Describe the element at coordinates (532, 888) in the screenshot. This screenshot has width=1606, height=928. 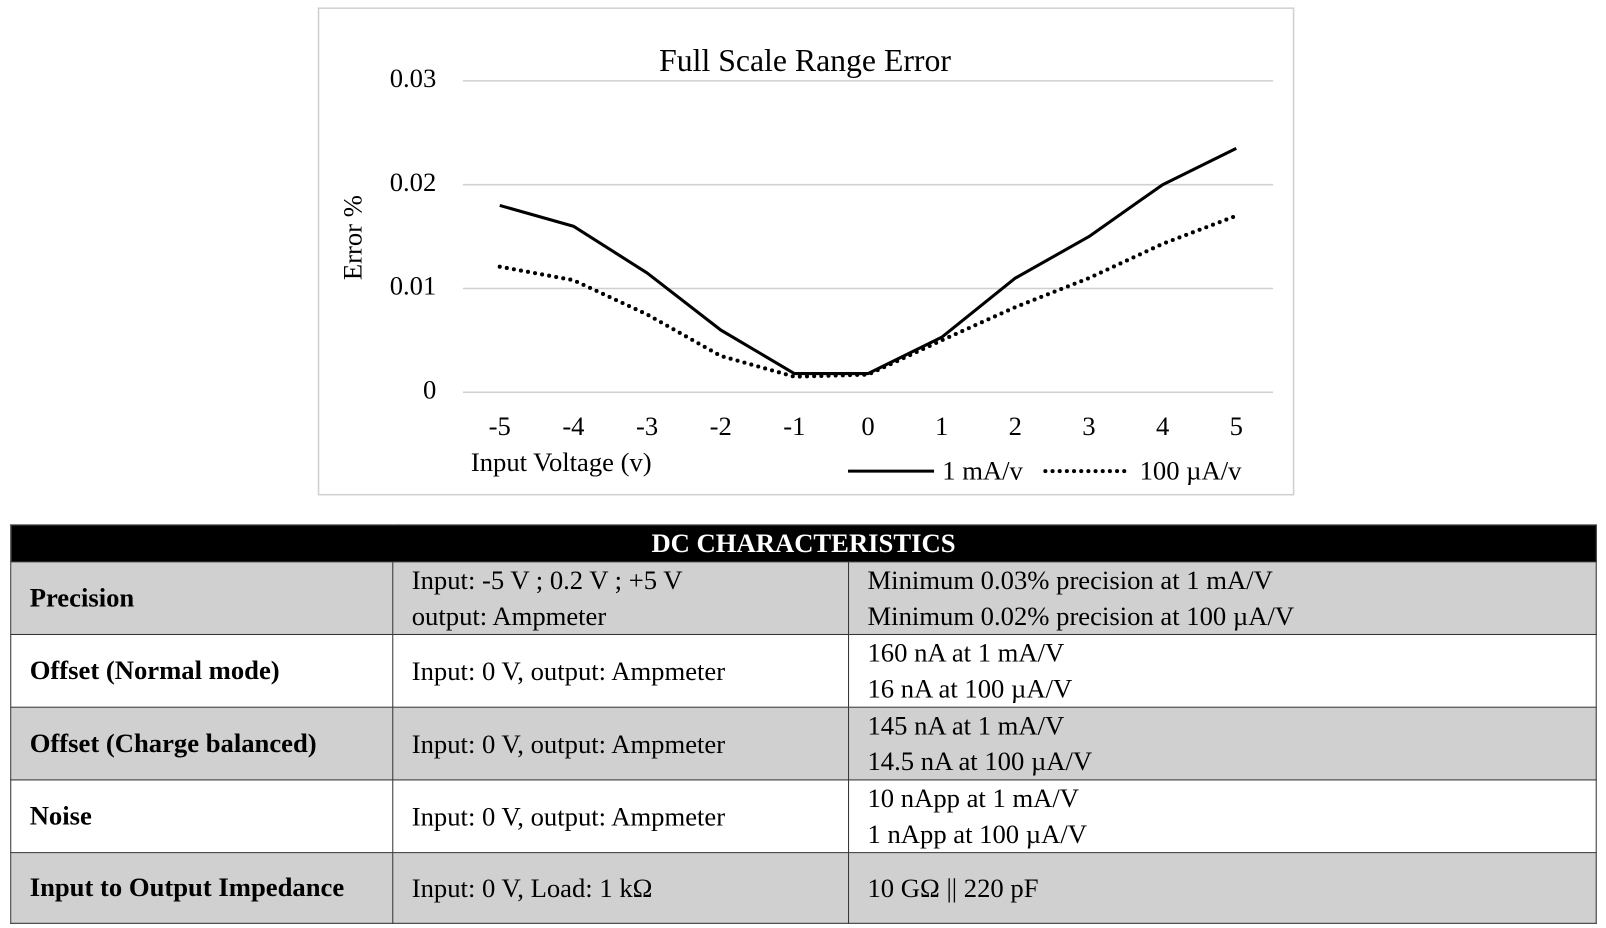
I see `cell-text: Input: 0 V, Load: 1 kΩ` at that location.